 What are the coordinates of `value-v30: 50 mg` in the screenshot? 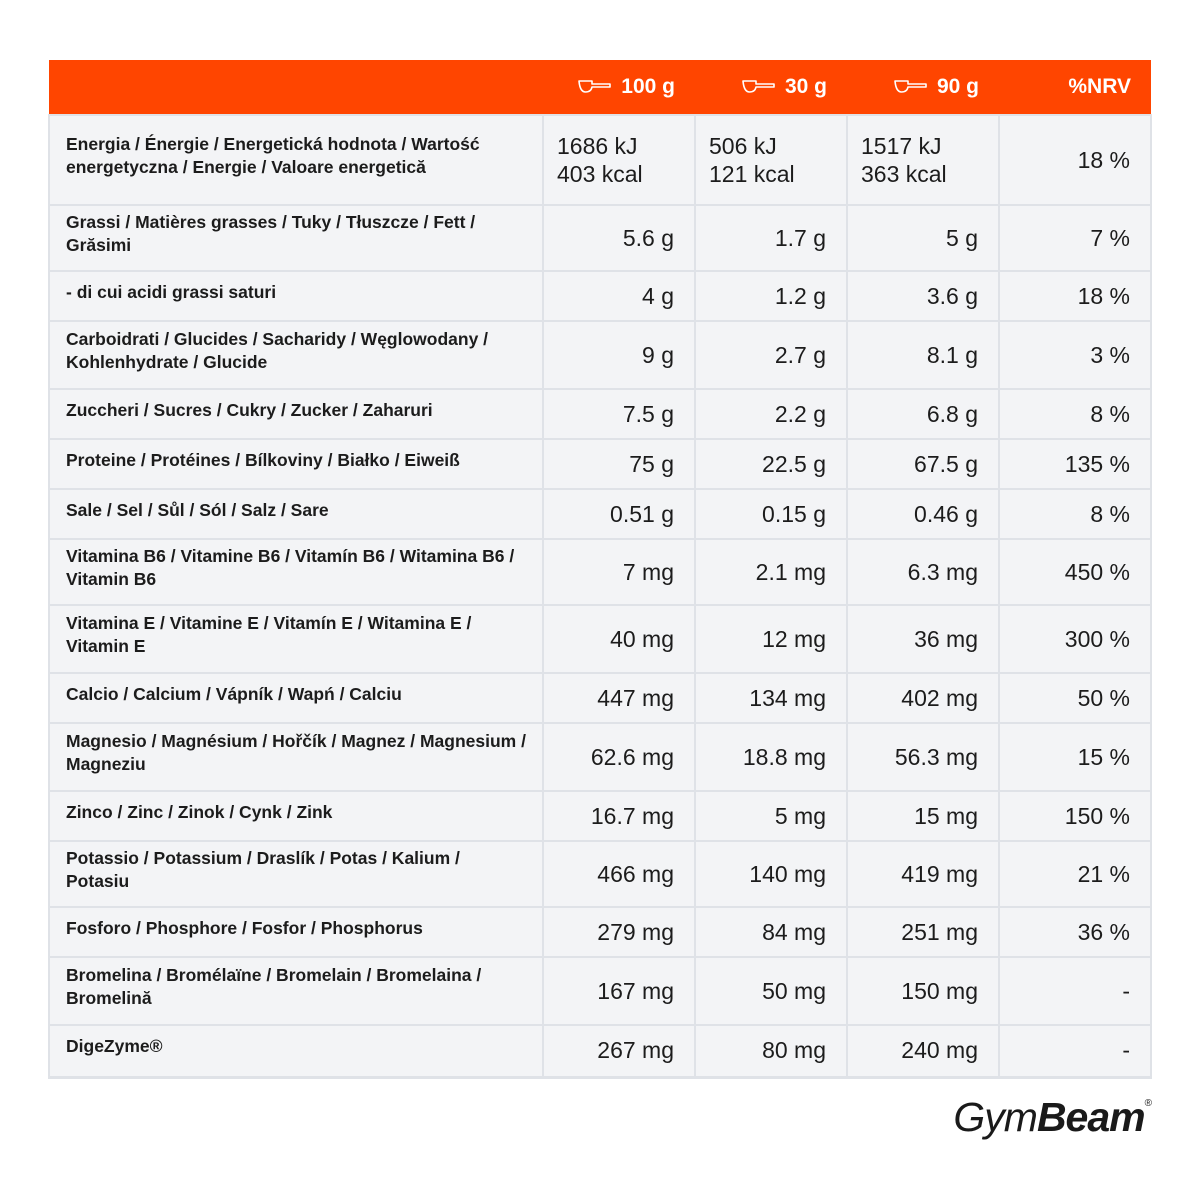 It's located at (771, 991).